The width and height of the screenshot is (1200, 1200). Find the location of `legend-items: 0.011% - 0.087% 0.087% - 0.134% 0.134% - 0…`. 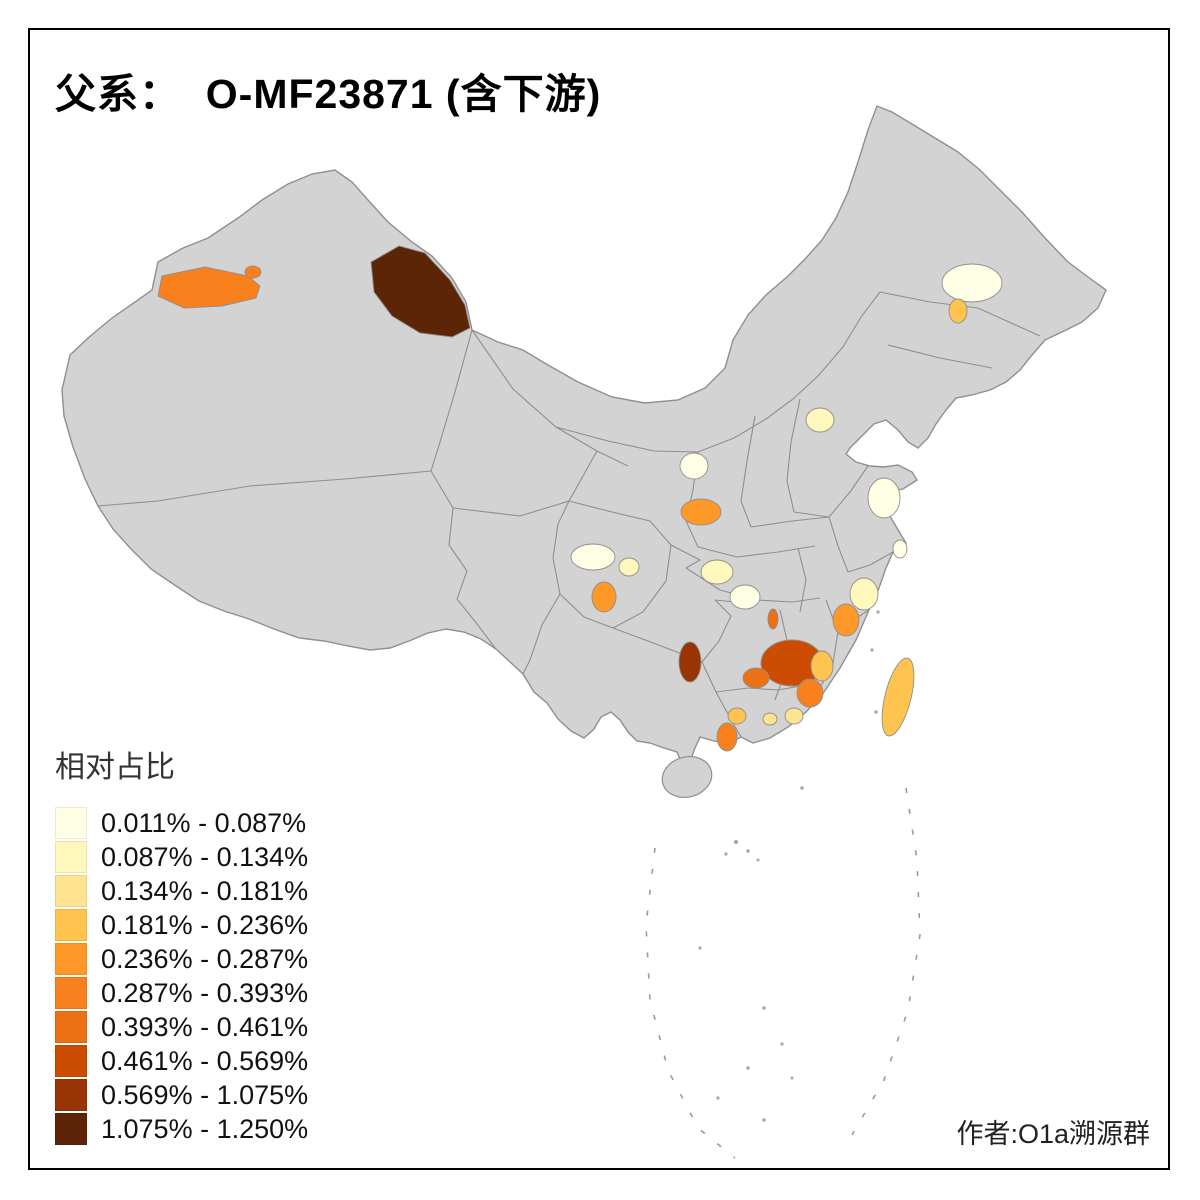

legend-items: 0.011% - 0.087% 0.087% - 0.134% 0.134% - 0… is located at coordinates (181, 976).